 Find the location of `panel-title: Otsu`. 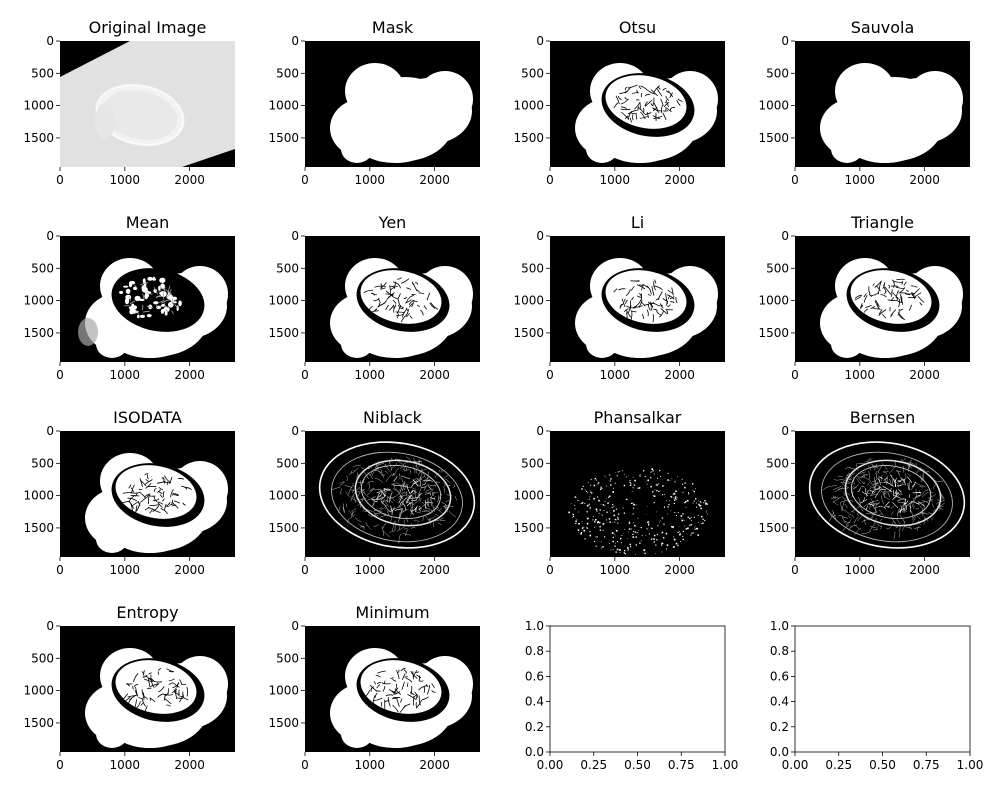

panel-title: Otsu is located at coordinates (637, 27).